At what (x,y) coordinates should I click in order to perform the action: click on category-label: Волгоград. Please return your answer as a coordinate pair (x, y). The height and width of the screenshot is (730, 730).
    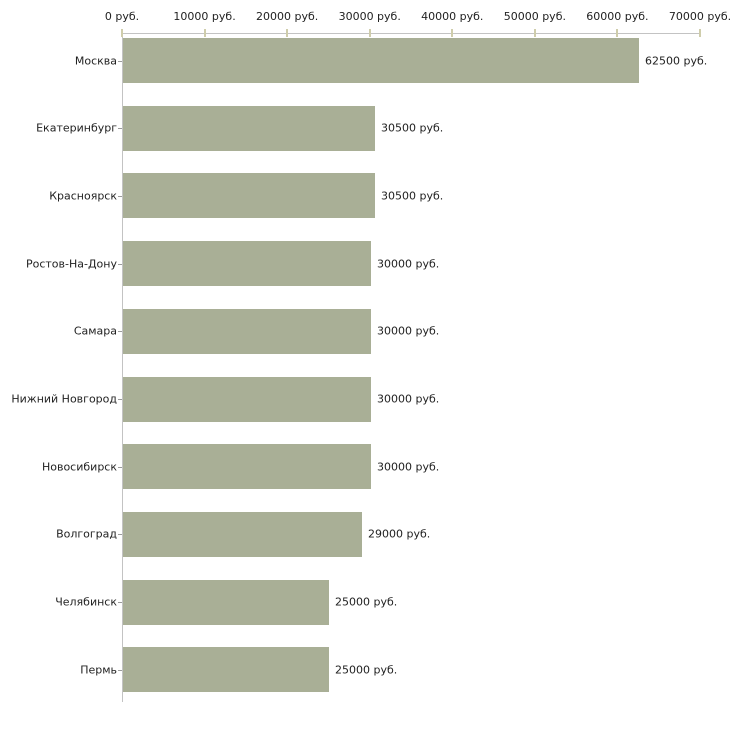
    Looking at the image, I should click on (86, 534).